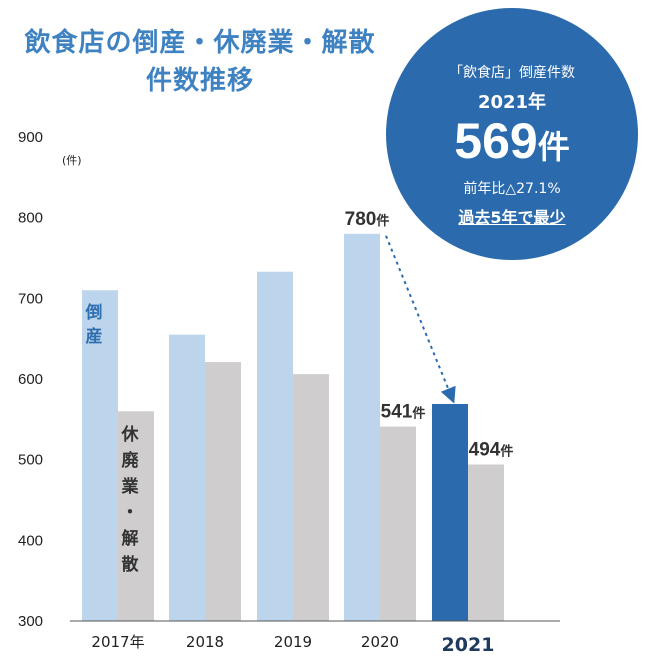 The width and height of the screenshot is (650, 663). I want to click on y-tick-label: 400, so click(30, 540).